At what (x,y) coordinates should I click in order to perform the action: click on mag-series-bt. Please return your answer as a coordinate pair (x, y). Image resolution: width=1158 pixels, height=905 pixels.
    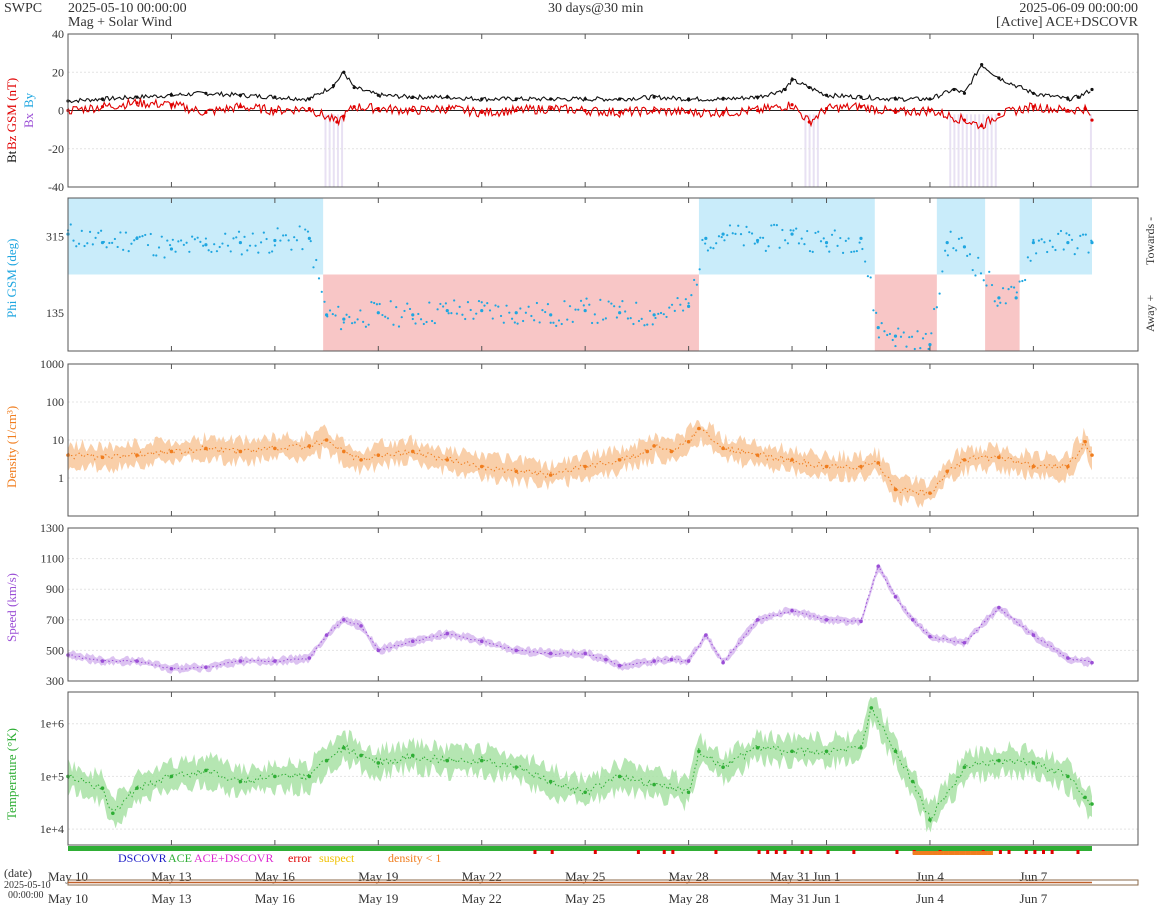
    Looking at the image, I should click on (579, 84).